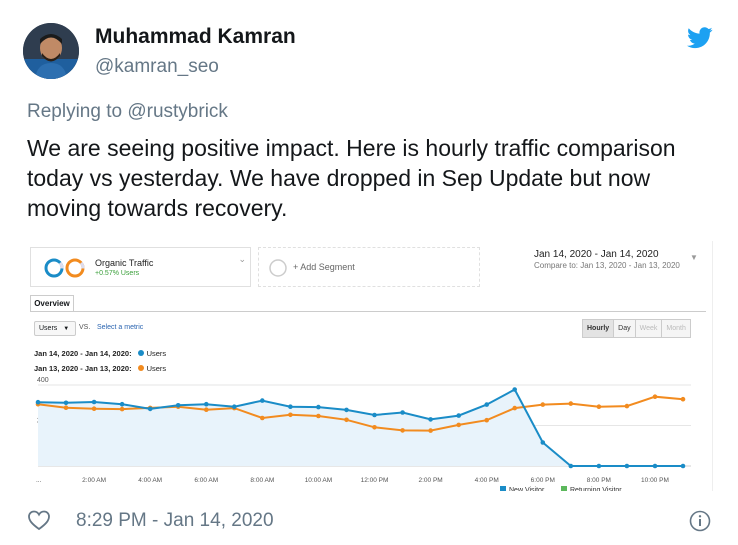  What do you see at coordinates (375, 480) in the screenshot?
I see `x-tick-label: 12:00 PM` at bounding box center [375, 480].